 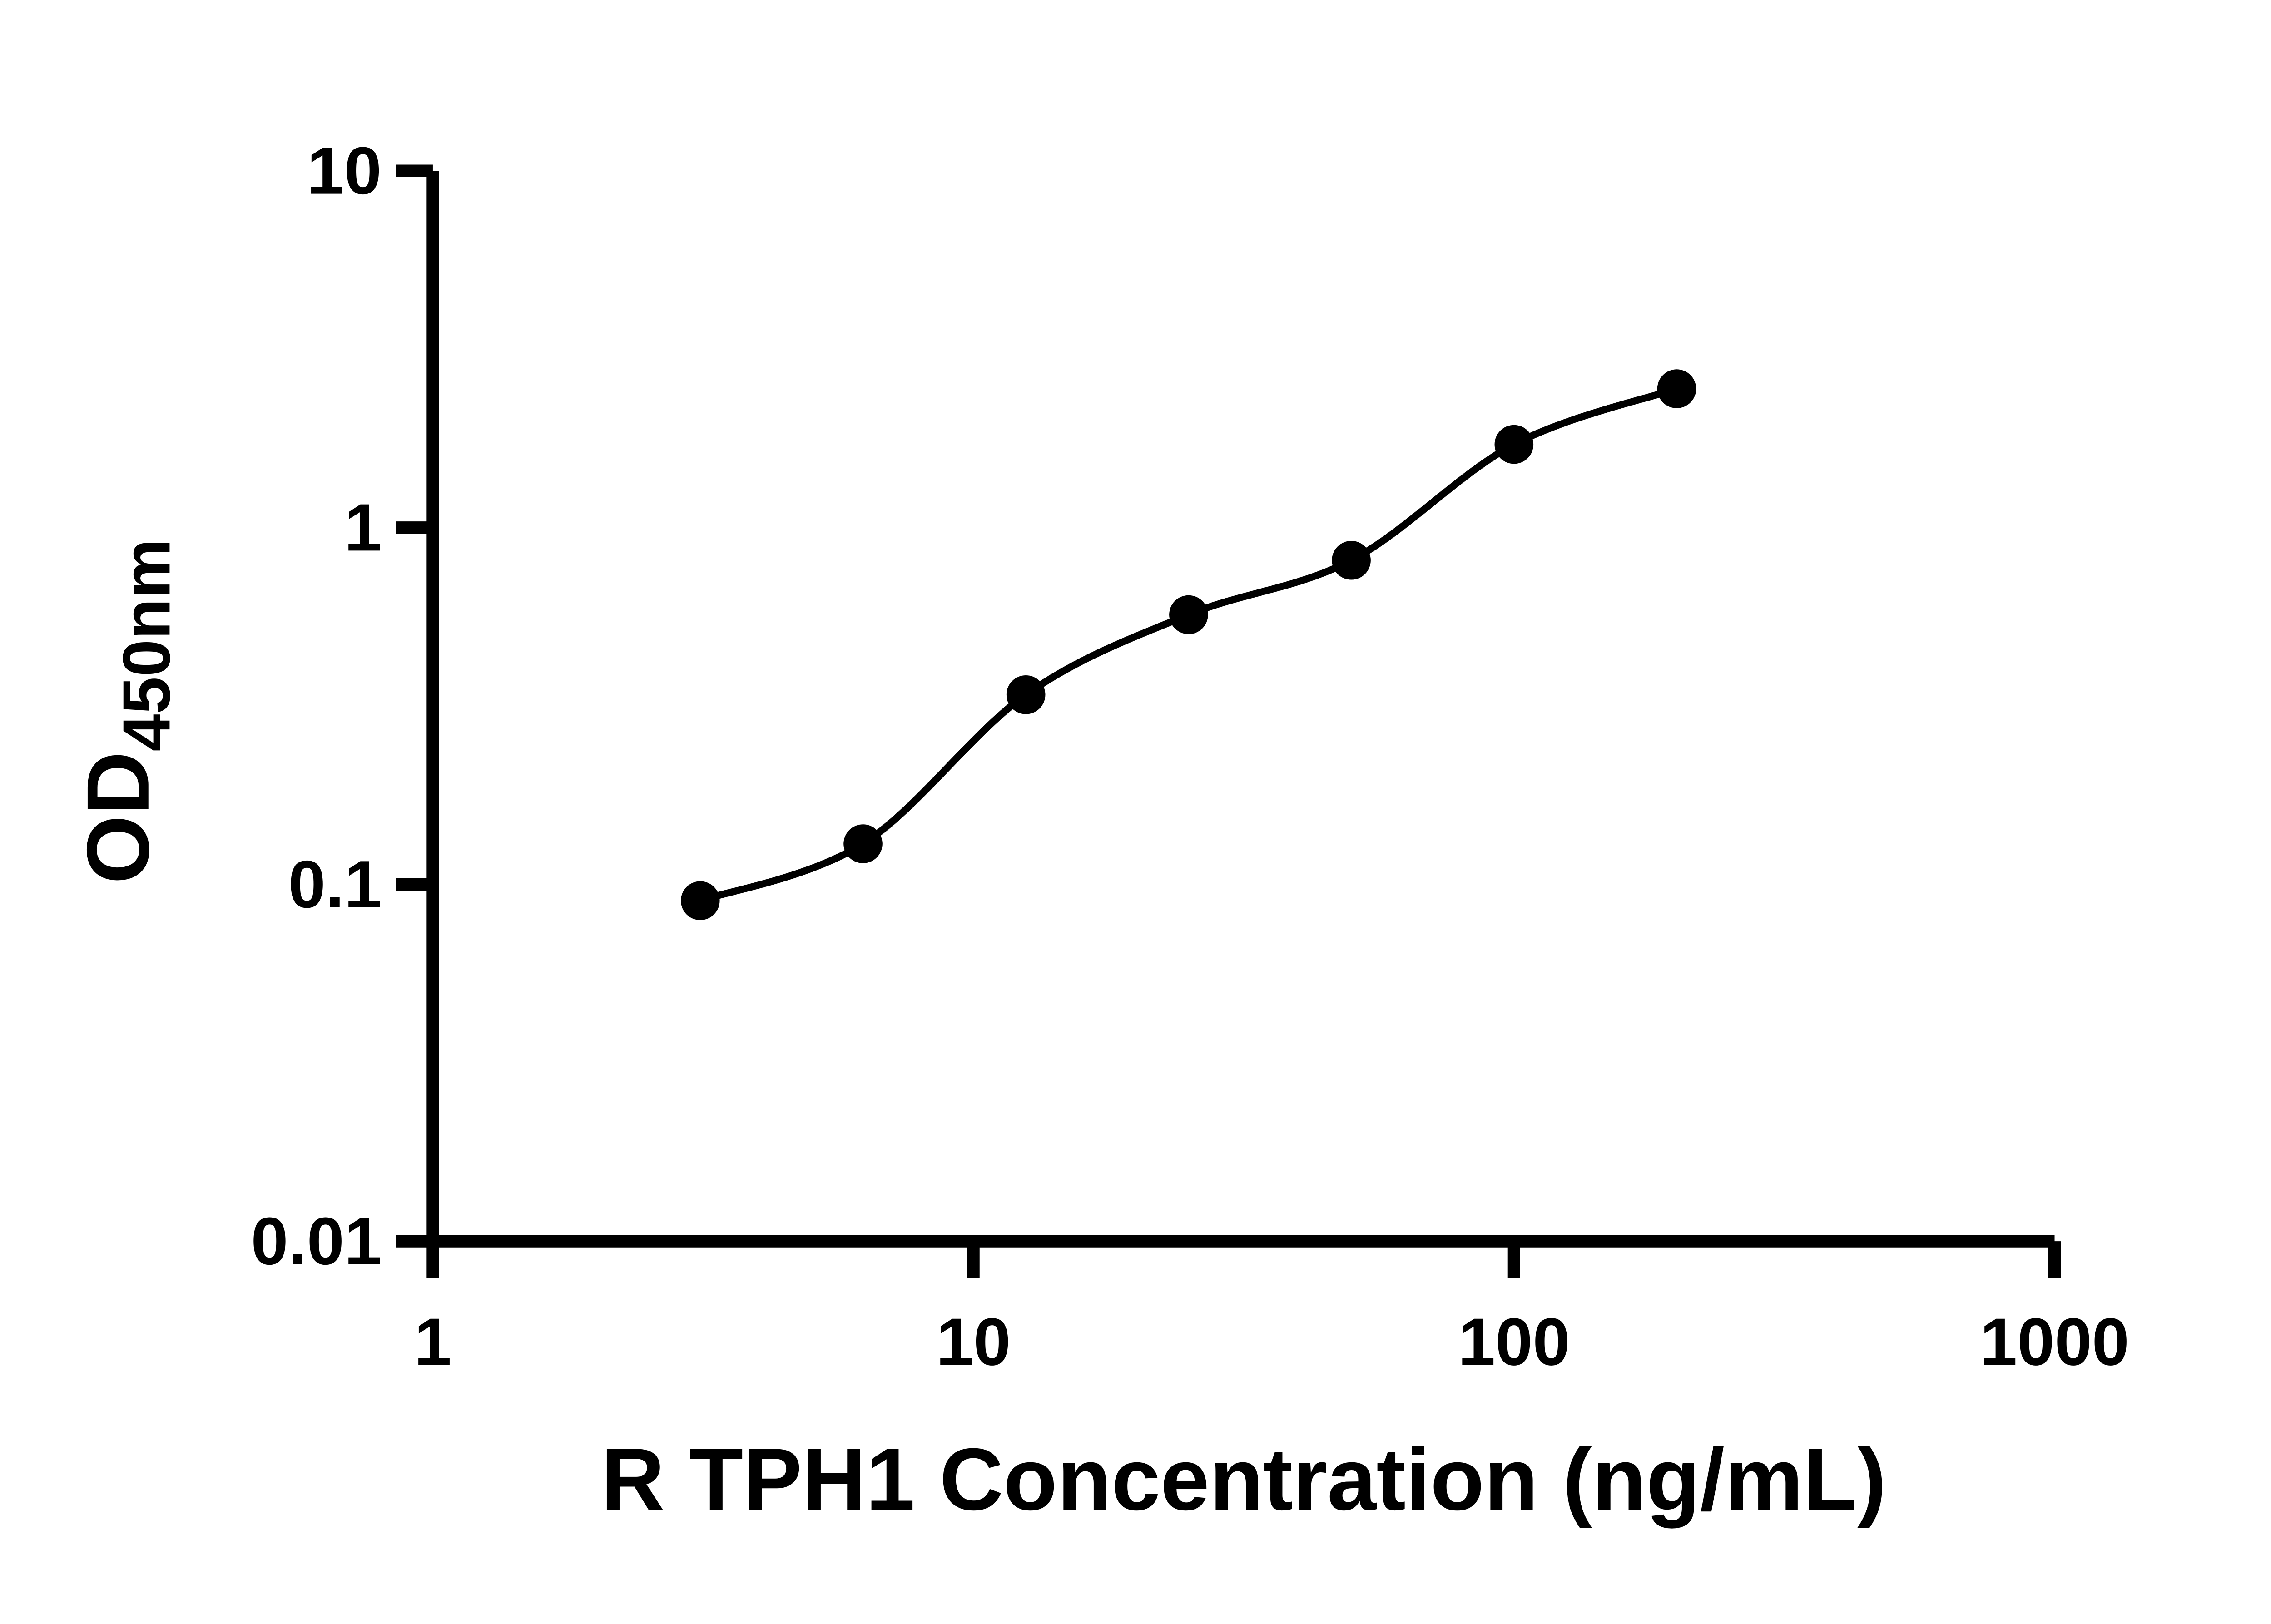 I want to click on y-tick-label: 0.01, so click(x=316, y=1241).